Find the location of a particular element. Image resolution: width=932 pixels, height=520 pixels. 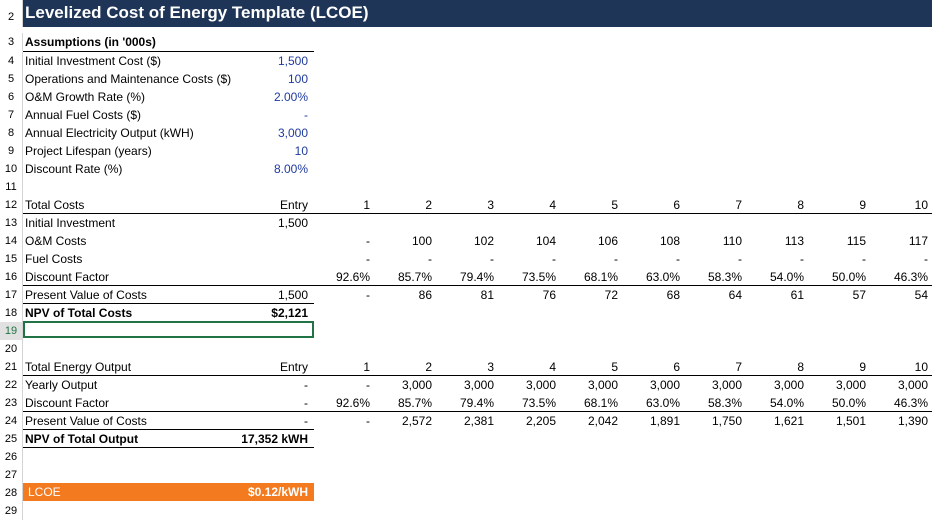

assumption-value: 10 is located at coordinates (301, 151).